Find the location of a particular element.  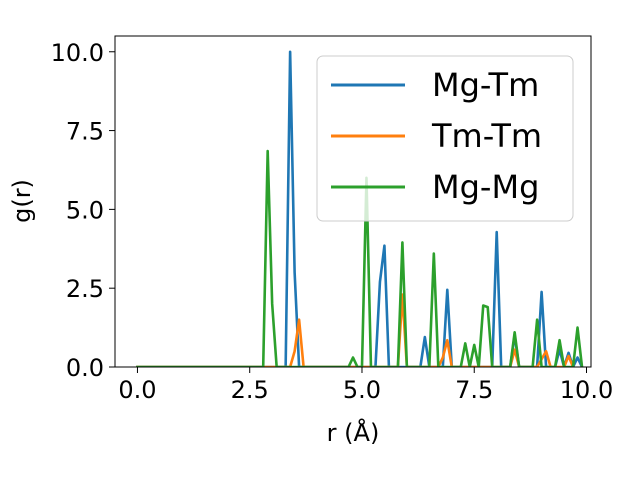

series-line-tm-tm is located at coordinates (355, 330).